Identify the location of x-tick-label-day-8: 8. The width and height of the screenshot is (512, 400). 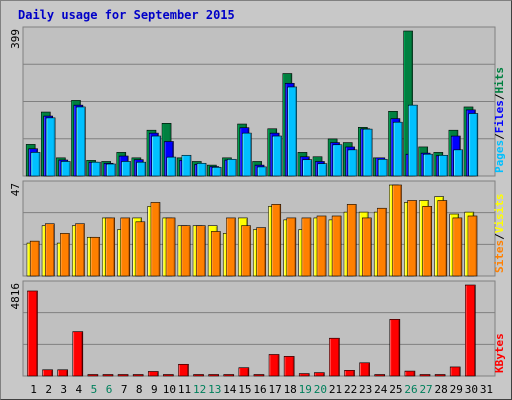
(139, 389).